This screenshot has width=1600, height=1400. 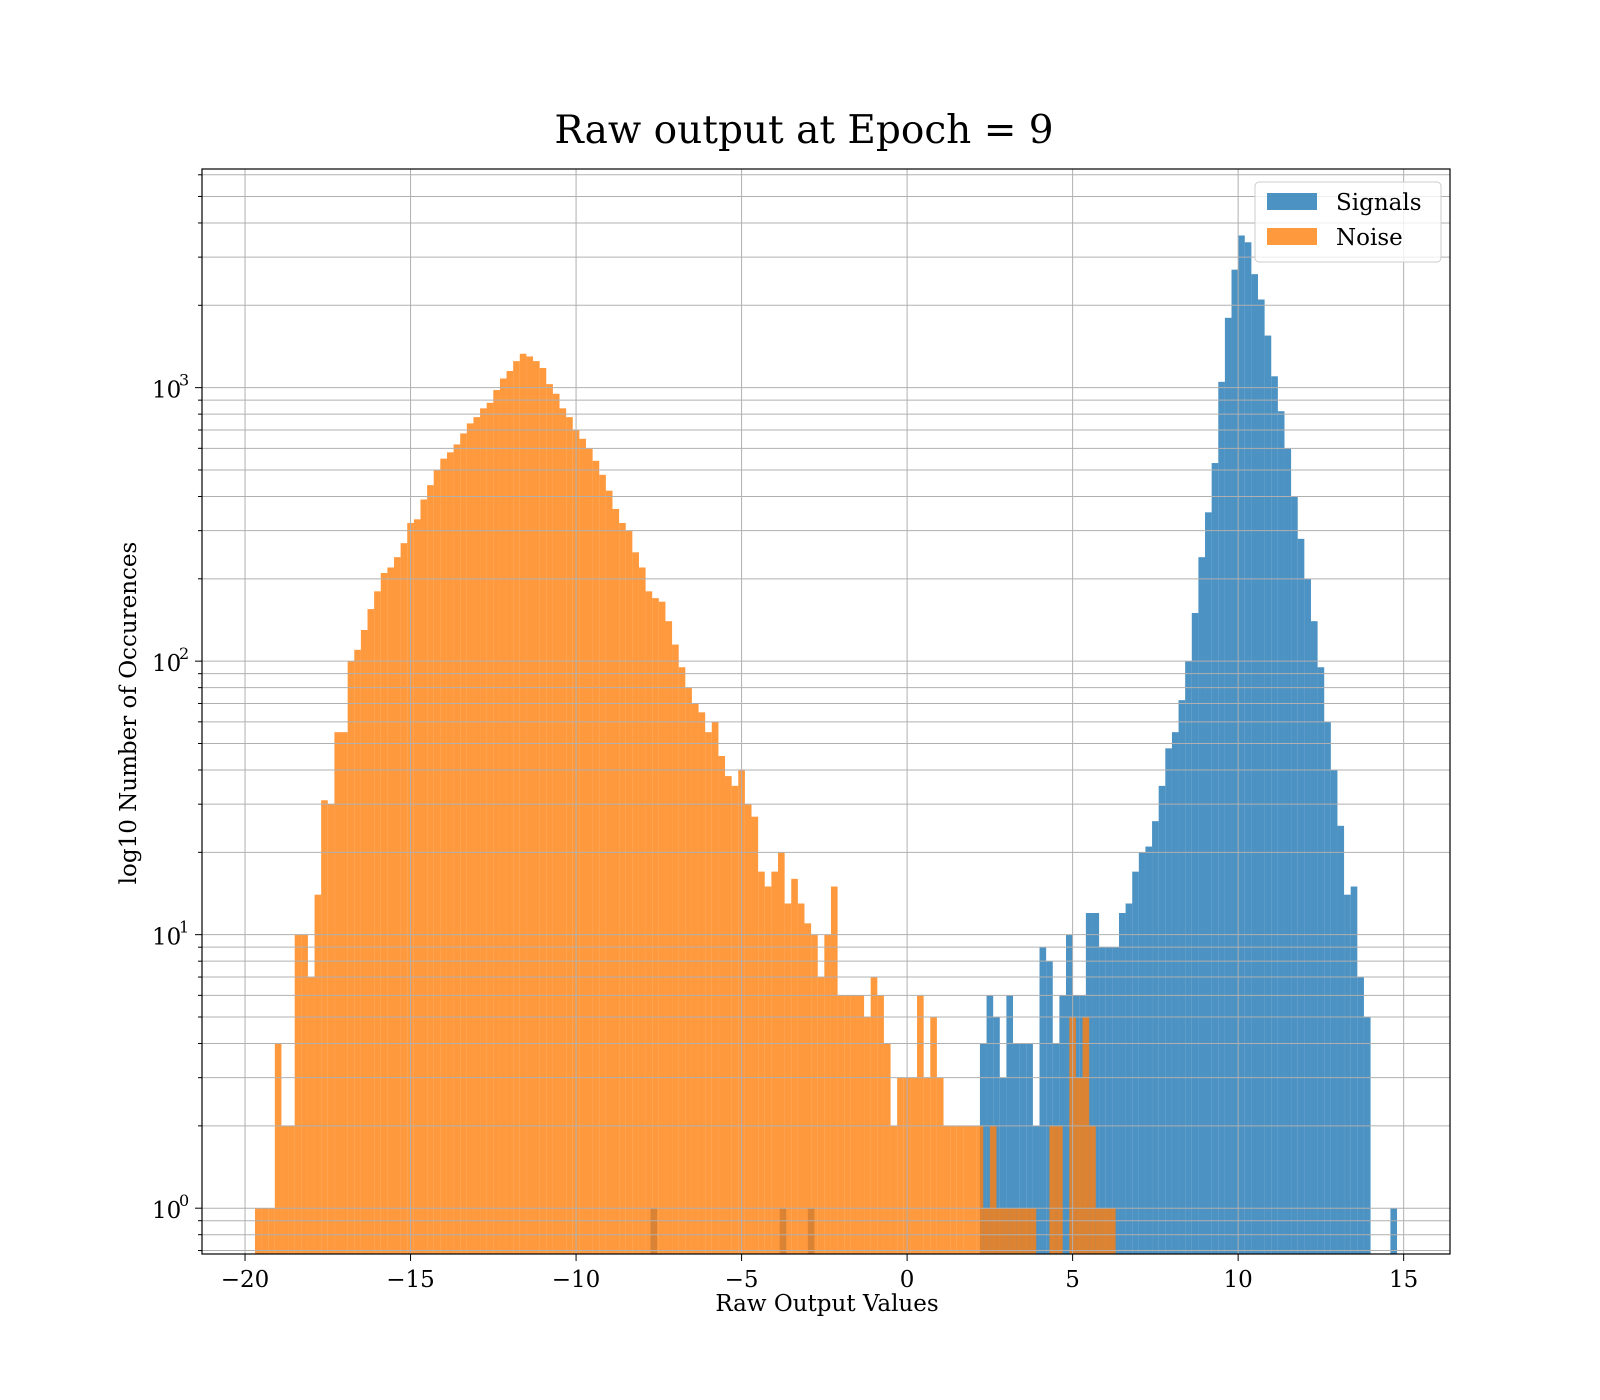 What do you see at coordinates (184, 653) in the screenshot?
I see `y-tick-exponent: 2` at bounding box center [184, 653].